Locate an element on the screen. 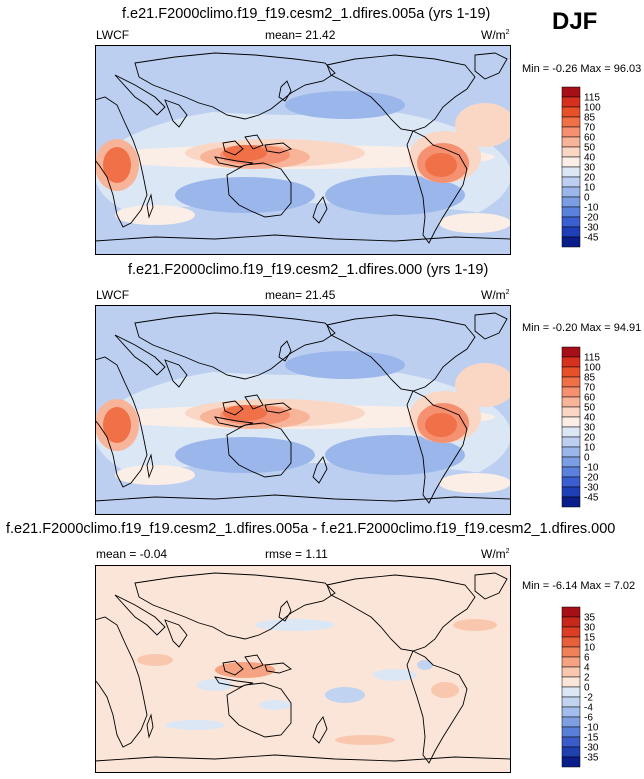 This screenshot has width=644, height=779. panel-2-colorbar-tick-8: 20 is located at coordinates (590, 438).